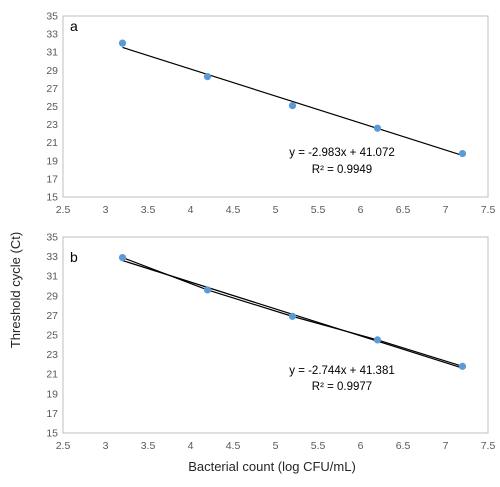 The image size is (500, 487). I want to click on panel-a-y-tick-label: 25, so click(52, 107).